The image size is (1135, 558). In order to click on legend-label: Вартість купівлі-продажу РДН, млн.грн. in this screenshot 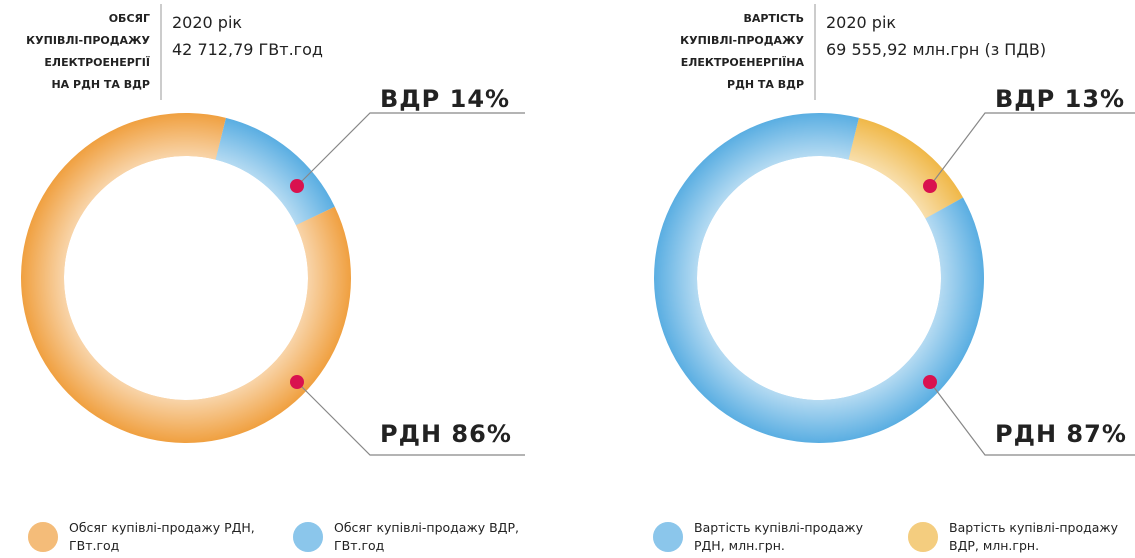, I will do `click(779, 536)`.